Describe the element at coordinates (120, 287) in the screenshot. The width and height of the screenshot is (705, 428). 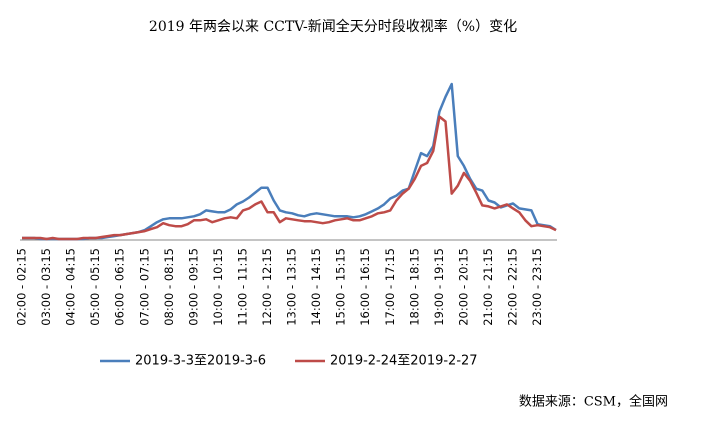
I see `x-tick-label: 06:00 - 06:15` at that location.